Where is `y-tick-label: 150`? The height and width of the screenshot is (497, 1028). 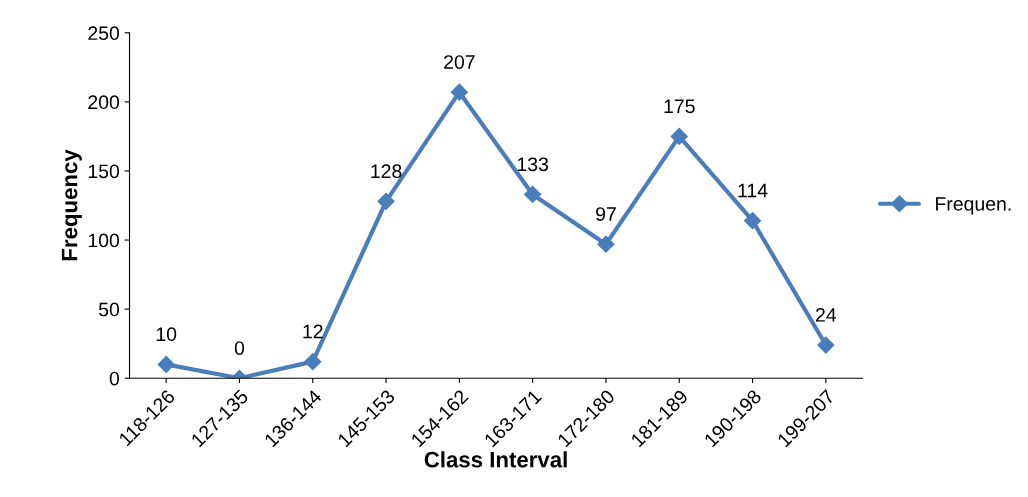 y-tick-label: 150 is located at coordinates (104, 171).